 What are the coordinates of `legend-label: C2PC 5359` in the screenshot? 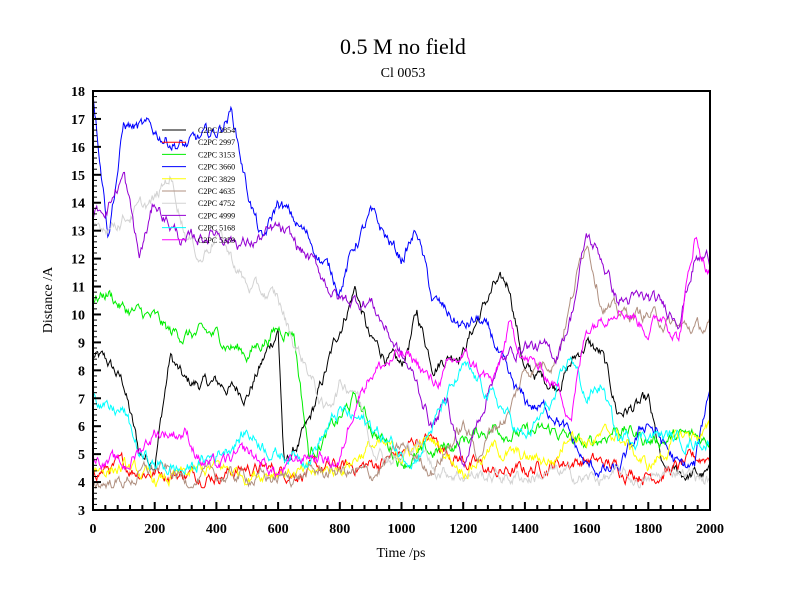 It's located at (216, 240).